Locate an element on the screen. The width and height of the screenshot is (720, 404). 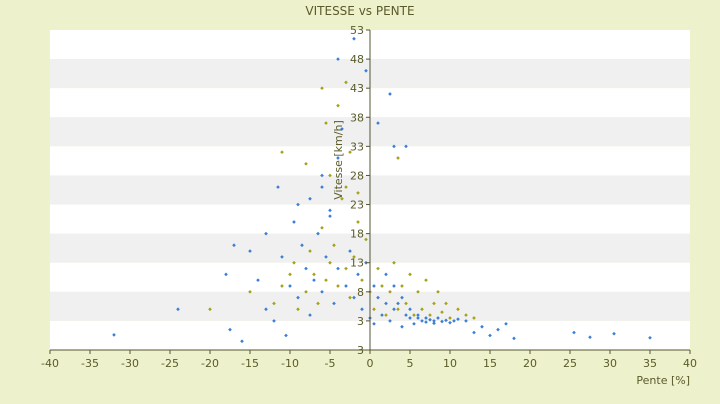
x-tick-label: -20 is located at coordinates (210, 363).